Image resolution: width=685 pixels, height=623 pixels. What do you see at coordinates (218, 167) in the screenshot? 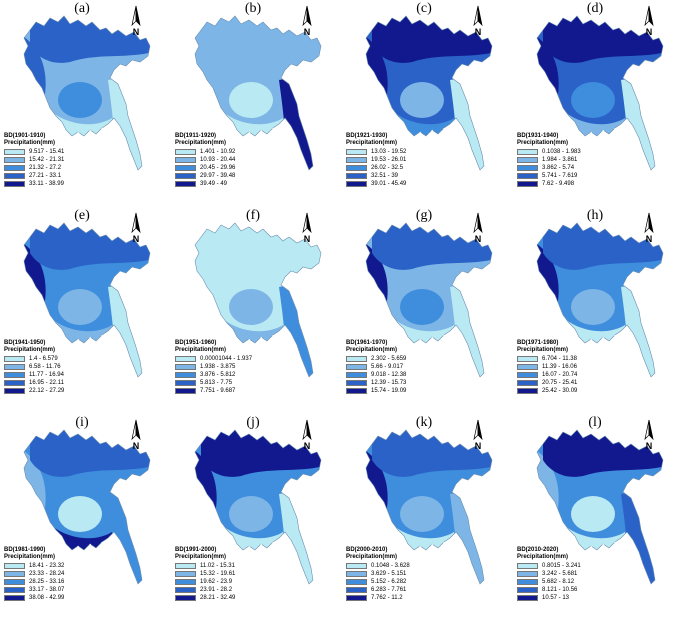
I see `legend-class-label: 20.45 - 29.96` at bounding box center [218, 167].